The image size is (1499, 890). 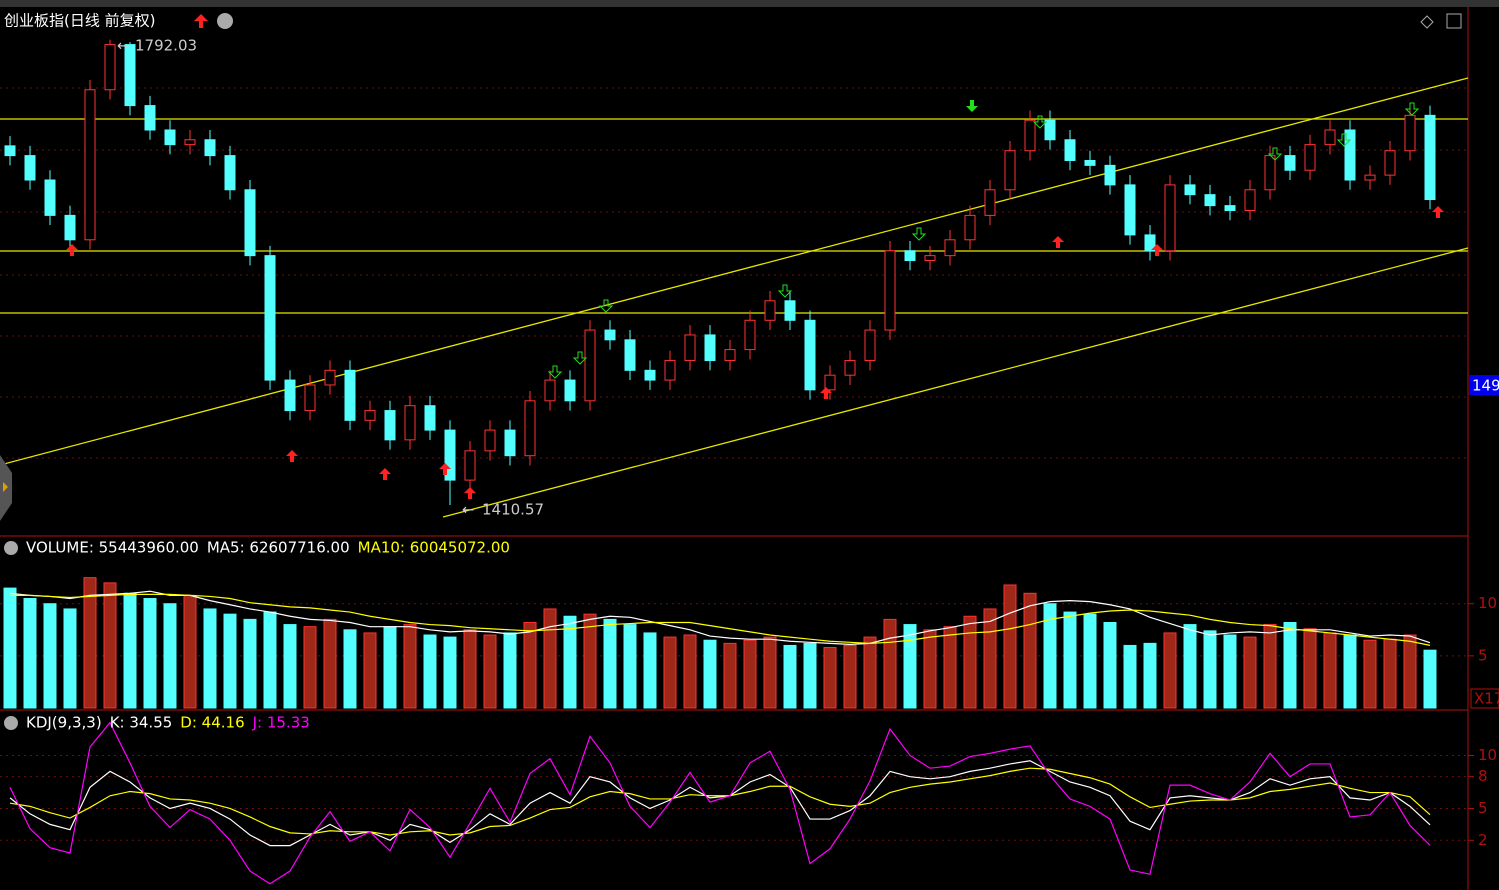 I want to click on unit-box, so click(x=1484, y=698).